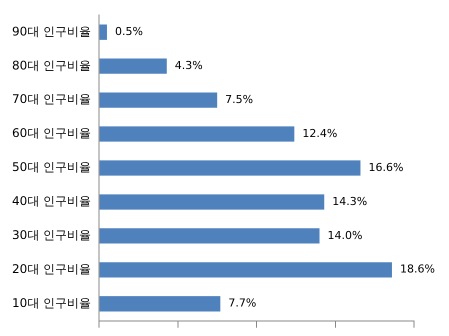 The width and height of the screenshot is (449, 336). Describe the element at coordinates (128, 31) in the screenshot. I see `data-label: 0.5%` at that location.